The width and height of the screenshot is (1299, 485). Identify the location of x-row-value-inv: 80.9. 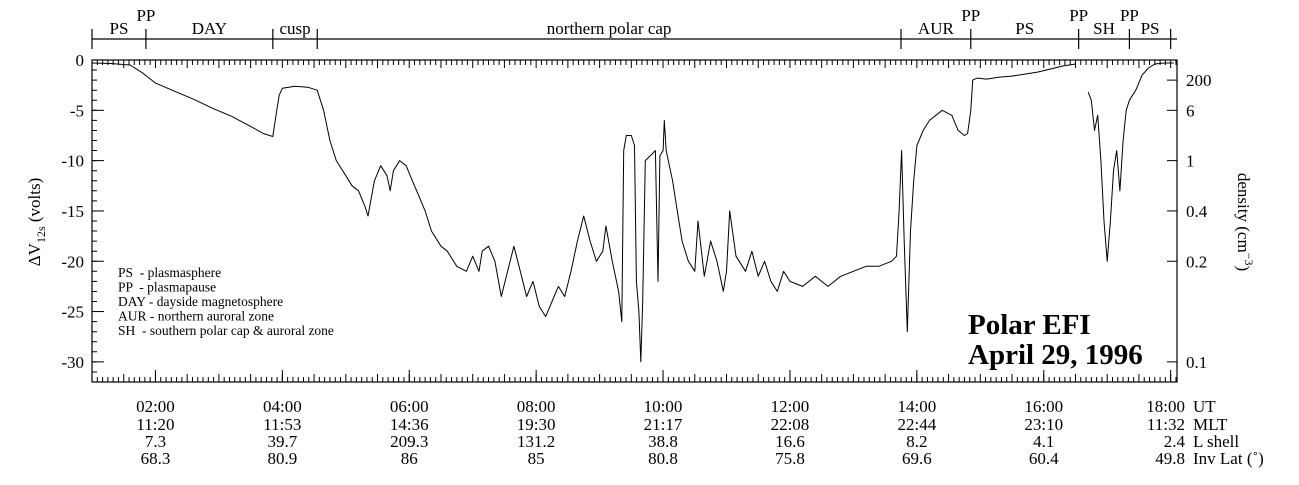
(282, 458).